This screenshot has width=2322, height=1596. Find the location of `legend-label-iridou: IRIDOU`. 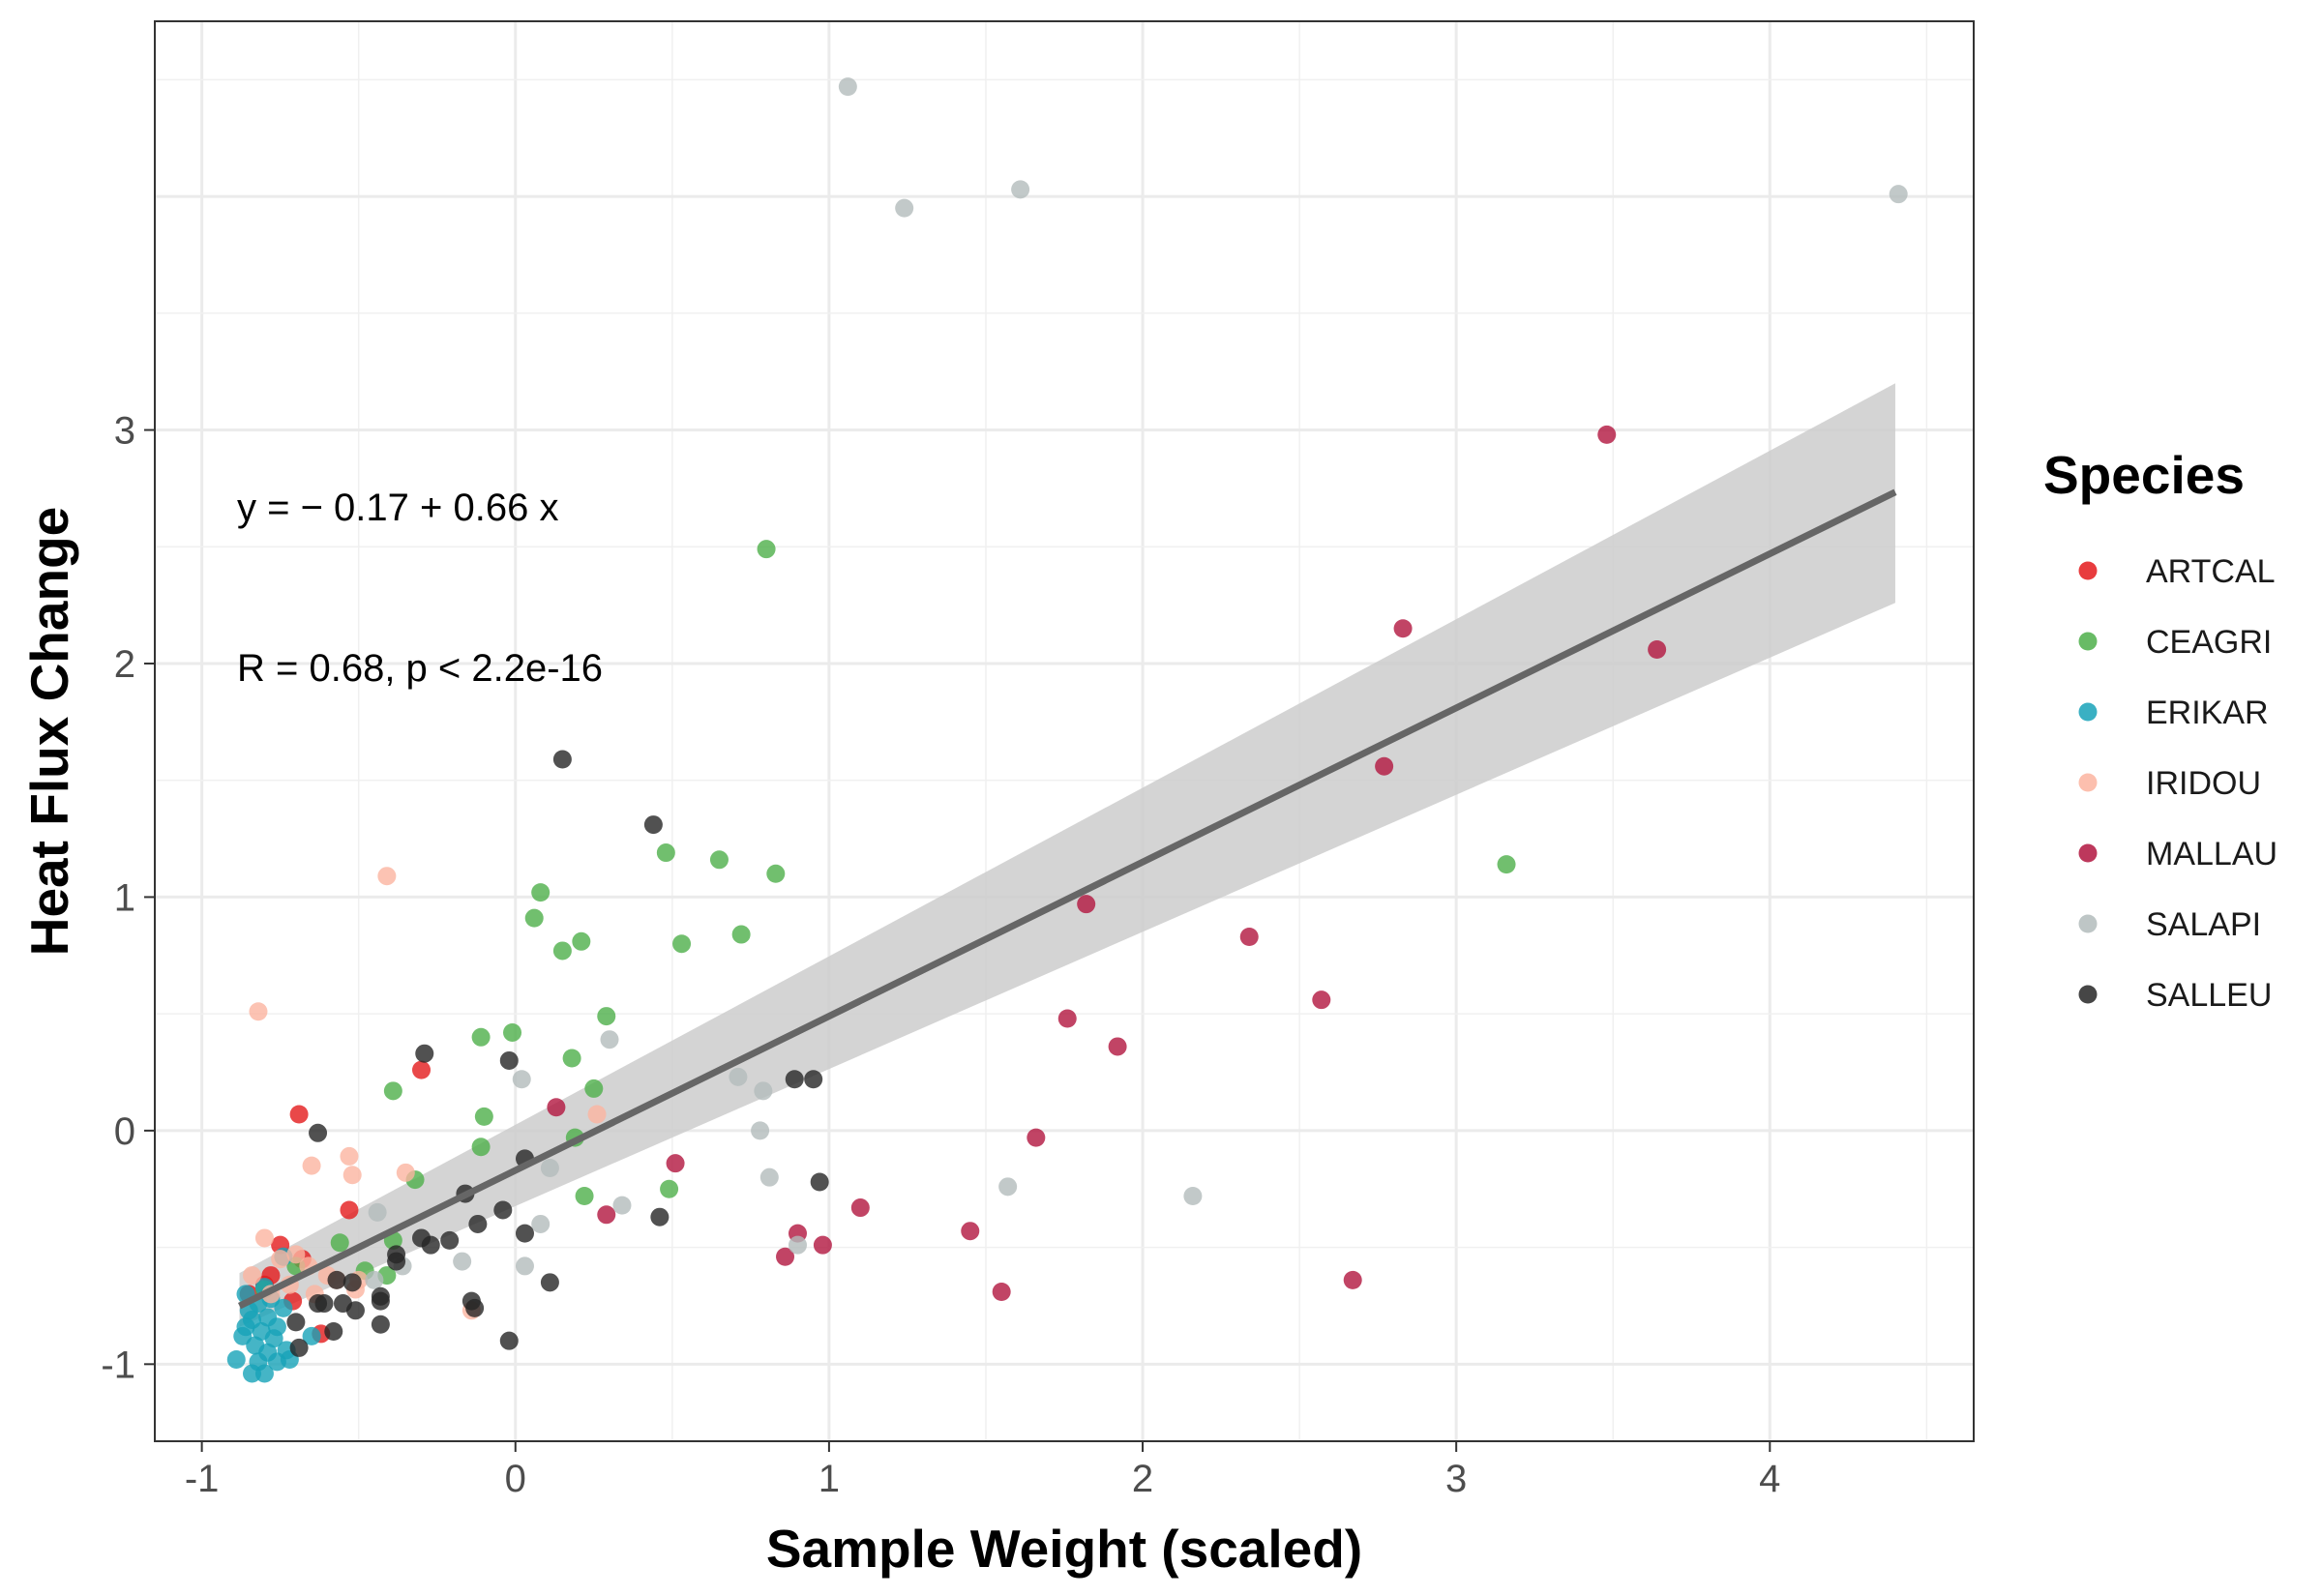

legend-label-iridou: IRIDOU is located at coordinates (2203, 783).